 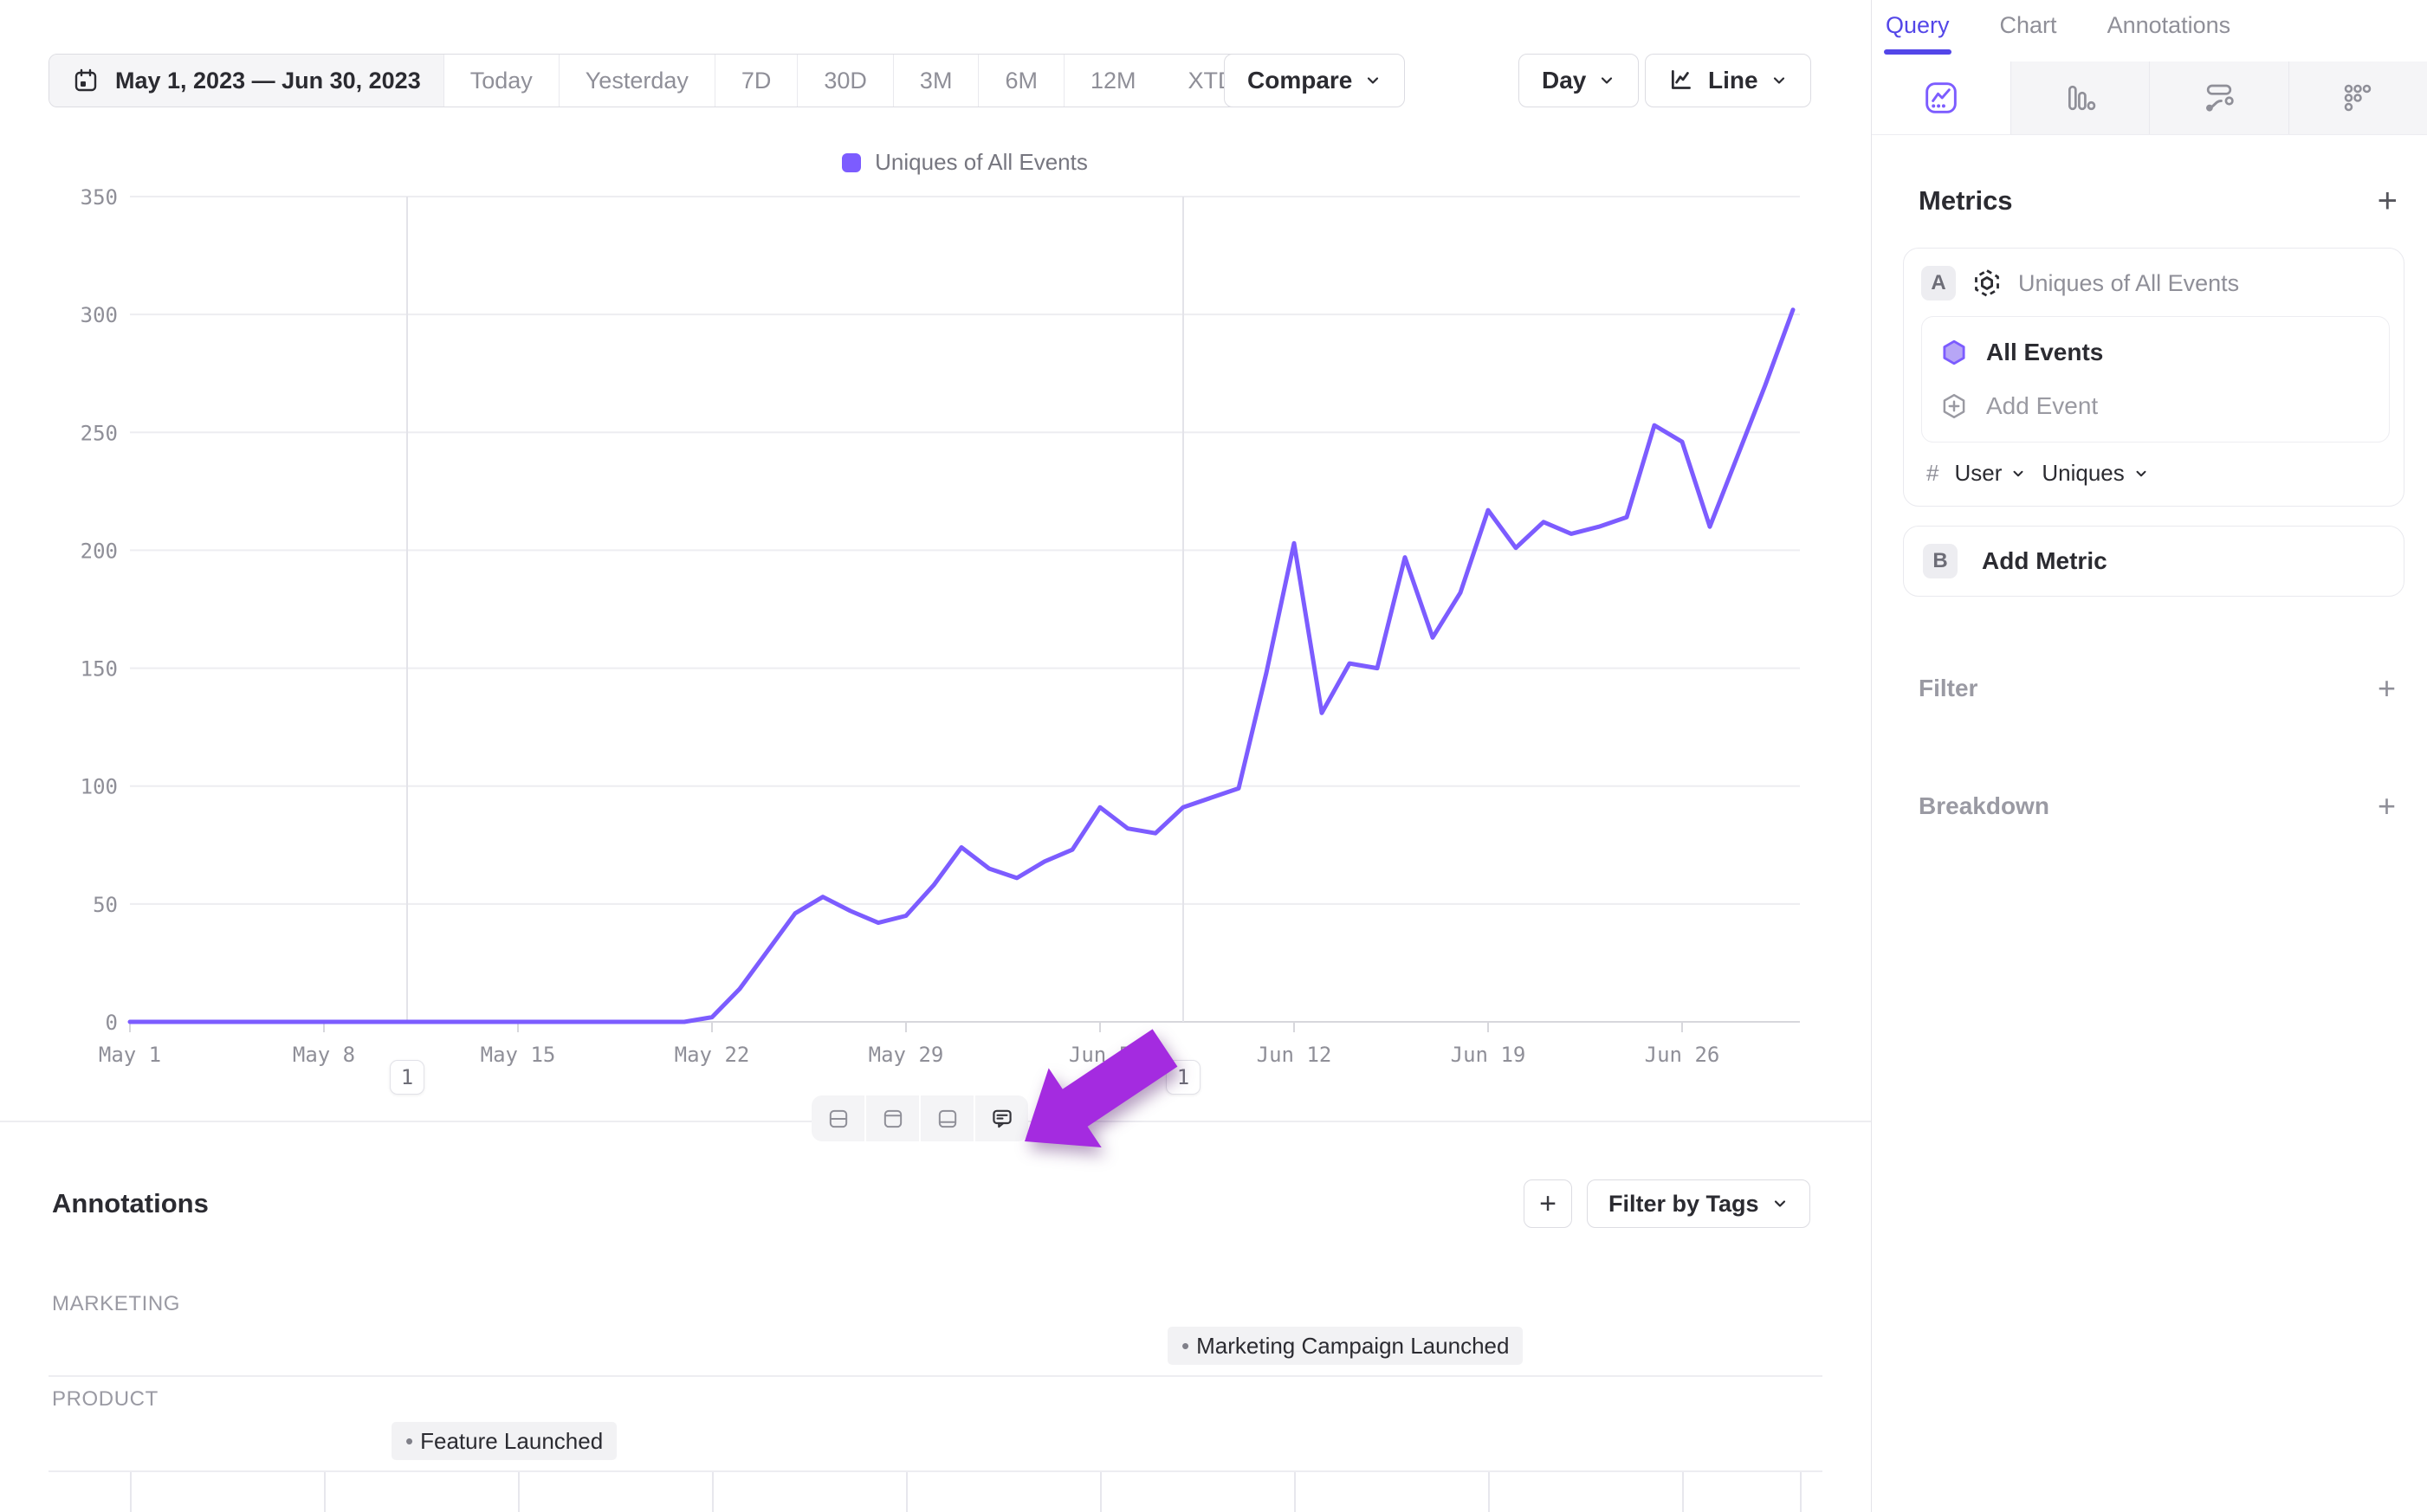 I want to click on flow-icon, so click(x=2218, y=97).